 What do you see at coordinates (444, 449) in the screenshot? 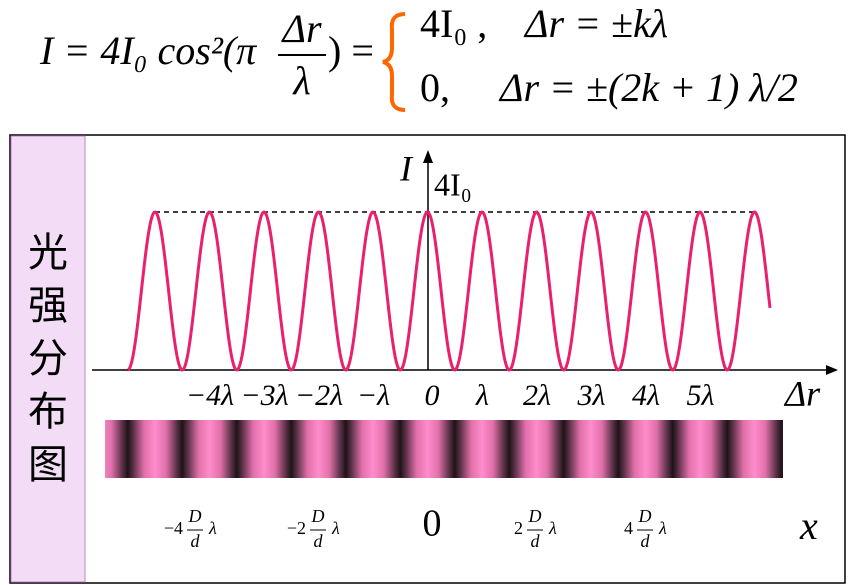
I see `fringe-pattern` at bounding box center [444, 449].